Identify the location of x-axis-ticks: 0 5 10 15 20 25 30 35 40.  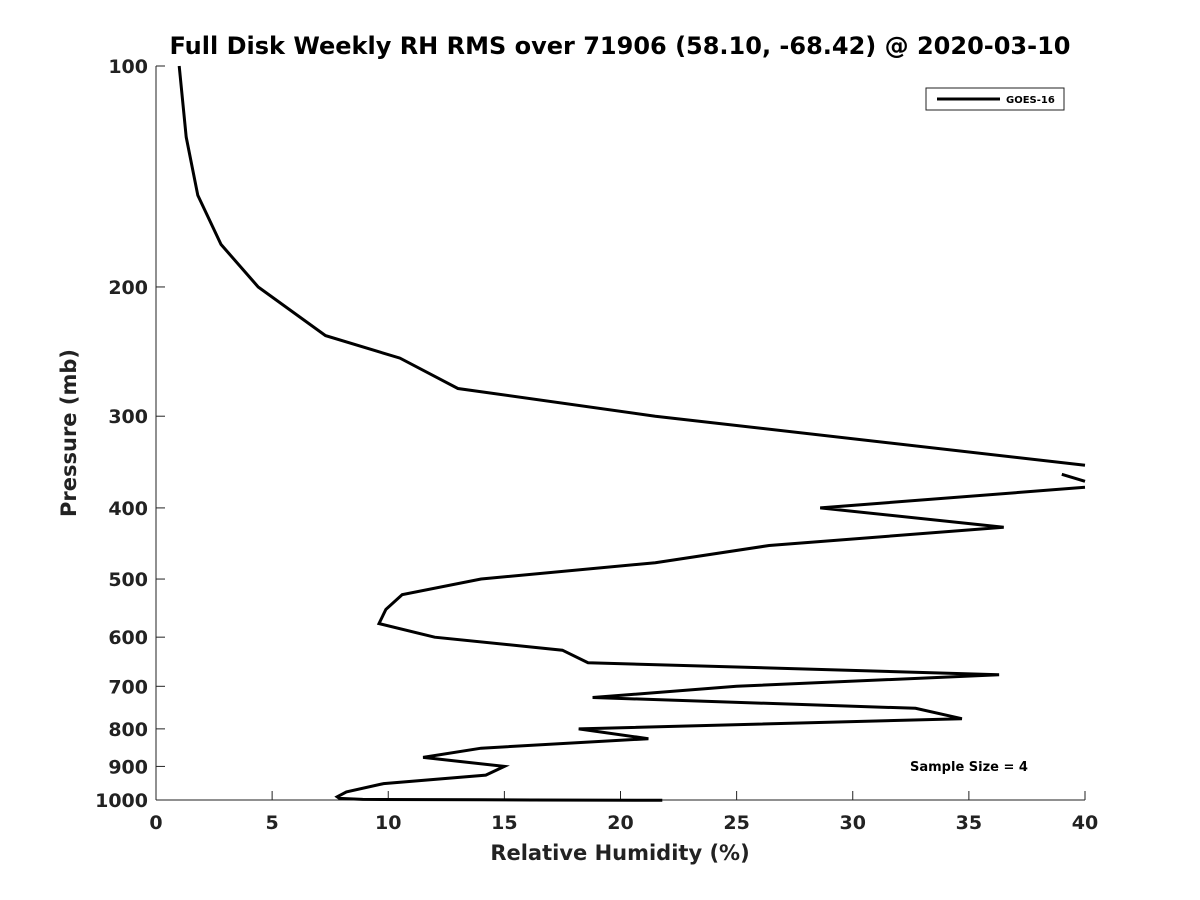
(623, 812).